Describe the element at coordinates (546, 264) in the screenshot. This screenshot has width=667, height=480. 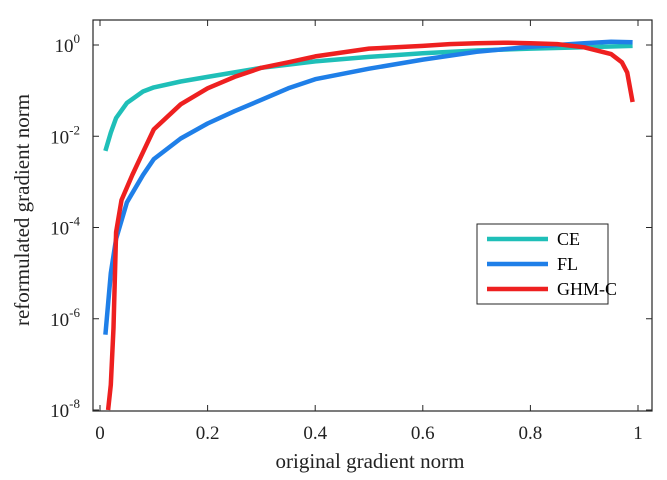
I see `legend: CE FL GHM-C` at that location.